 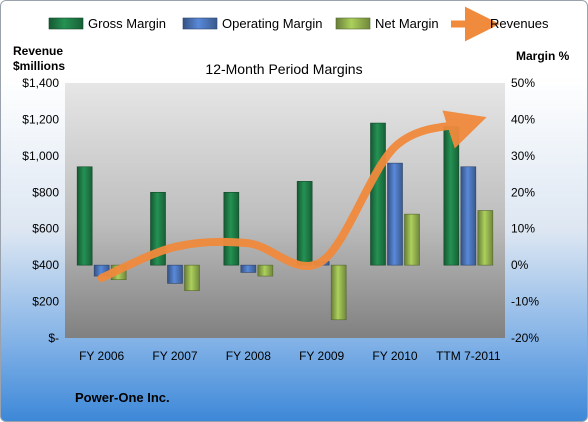 I want to click on right-axis-tick: 10%, so click(x=523, y=229).